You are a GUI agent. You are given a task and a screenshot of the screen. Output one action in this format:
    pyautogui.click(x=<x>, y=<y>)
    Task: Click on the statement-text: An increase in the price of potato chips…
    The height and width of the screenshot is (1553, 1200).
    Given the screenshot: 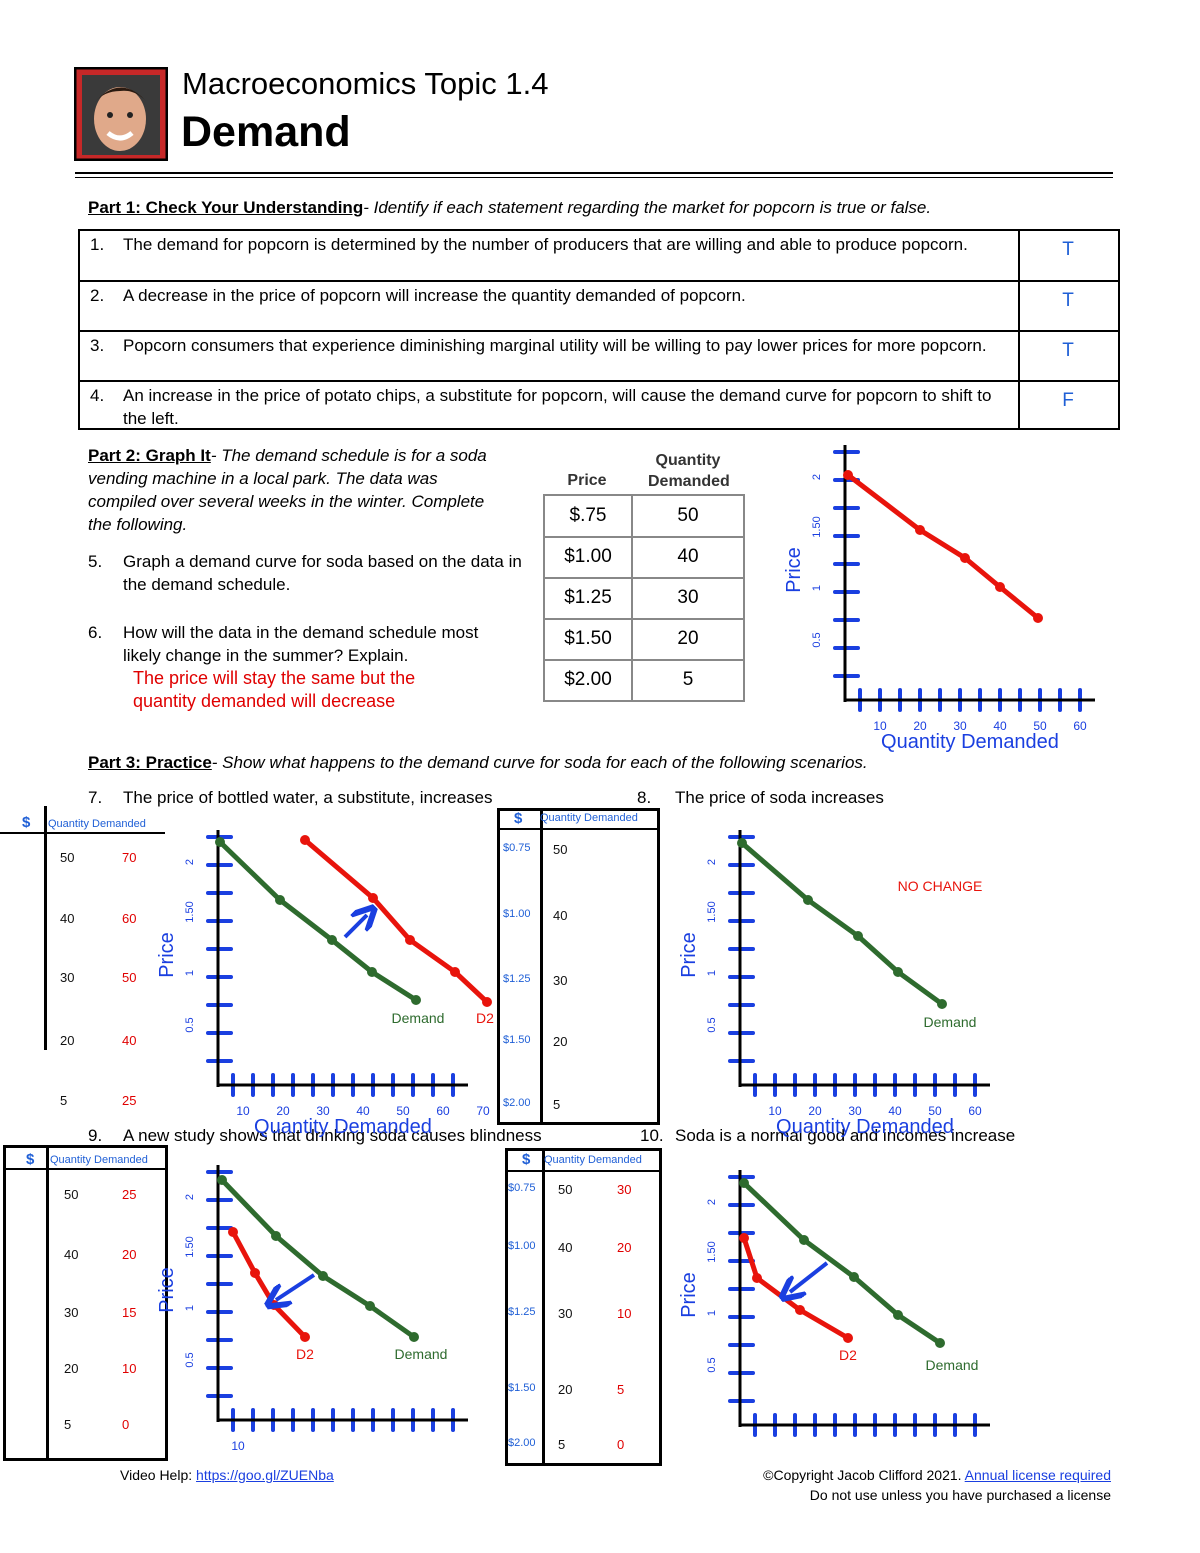 What is the action you would take?
    pyautogui.click(x=557, y=407)
    